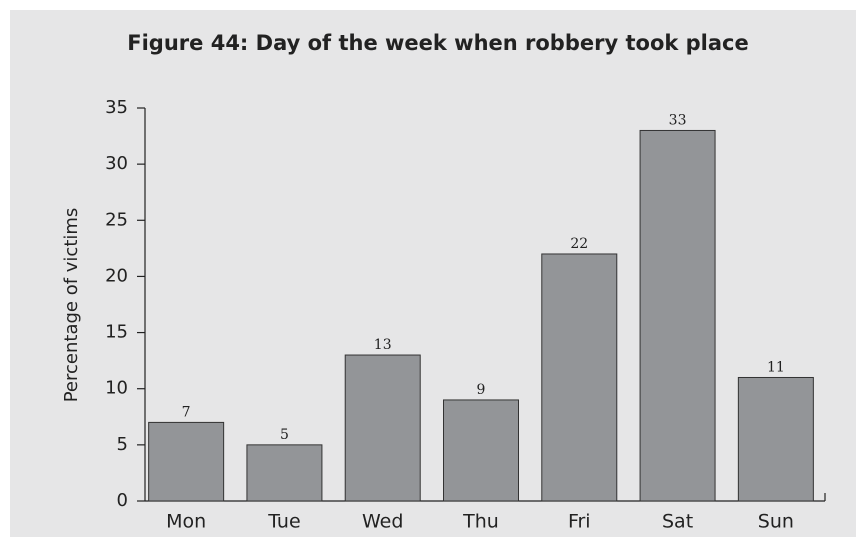 Image resolution: width=856 pixels, height=541 pixels. Describe the element at coordinates (116, 275) in the screenshot. I see `y-tick-label: 20` at that location.